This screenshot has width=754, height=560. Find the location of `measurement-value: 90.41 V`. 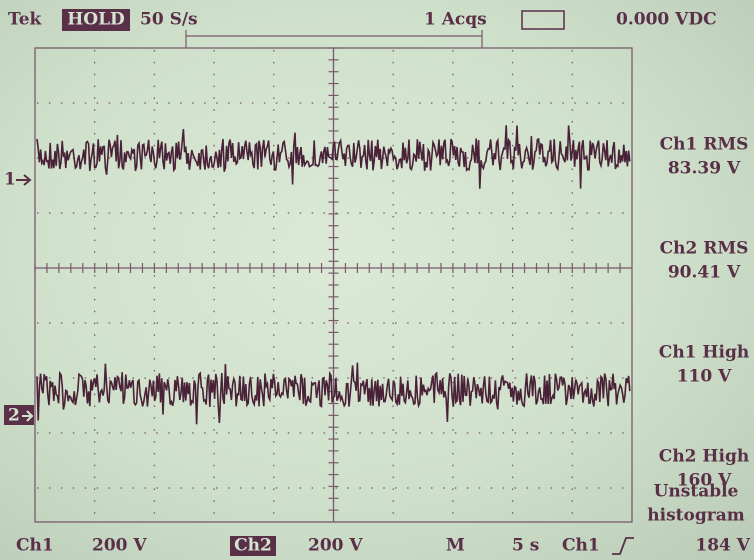

measurement-value: 90.41 V is located at coordinates (704, 273).